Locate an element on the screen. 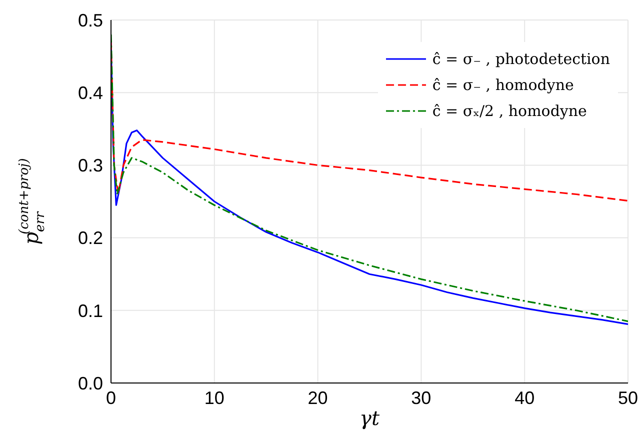 The height and width of the screenshot is (434, 644). x-tick-label: 50 is located at coordinates (628, 398).